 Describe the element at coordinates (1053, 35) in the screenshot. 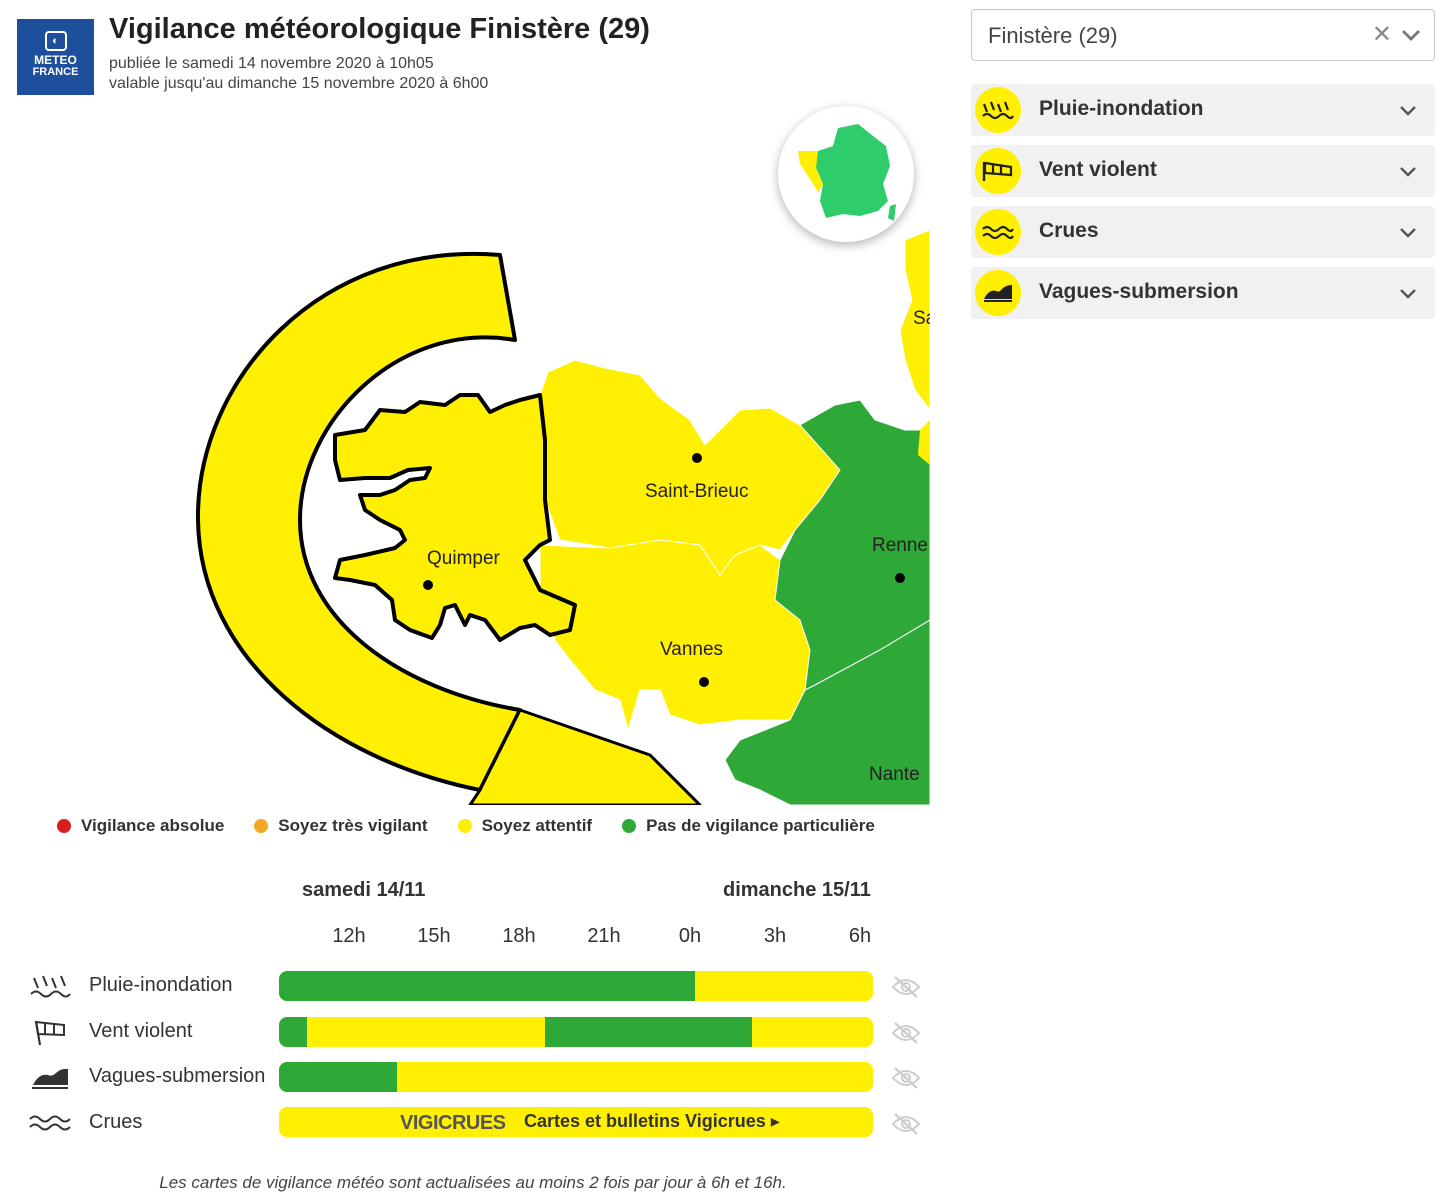

I see `department-select-value: Finistère (29)` at that location.